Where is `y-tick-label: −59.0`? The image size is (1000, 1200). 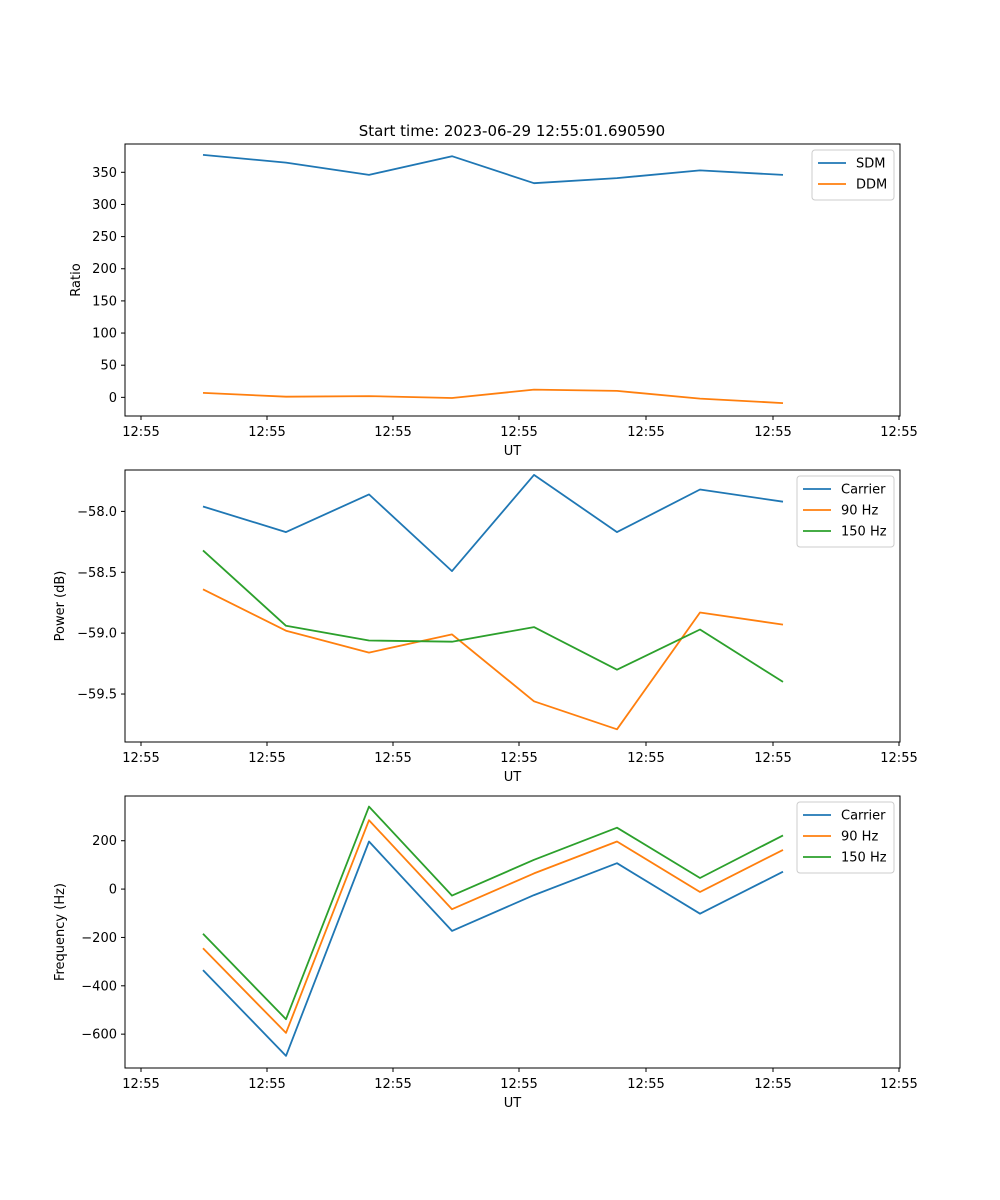 y-tick-label: −59.0 is located at coordinates (97, 634).